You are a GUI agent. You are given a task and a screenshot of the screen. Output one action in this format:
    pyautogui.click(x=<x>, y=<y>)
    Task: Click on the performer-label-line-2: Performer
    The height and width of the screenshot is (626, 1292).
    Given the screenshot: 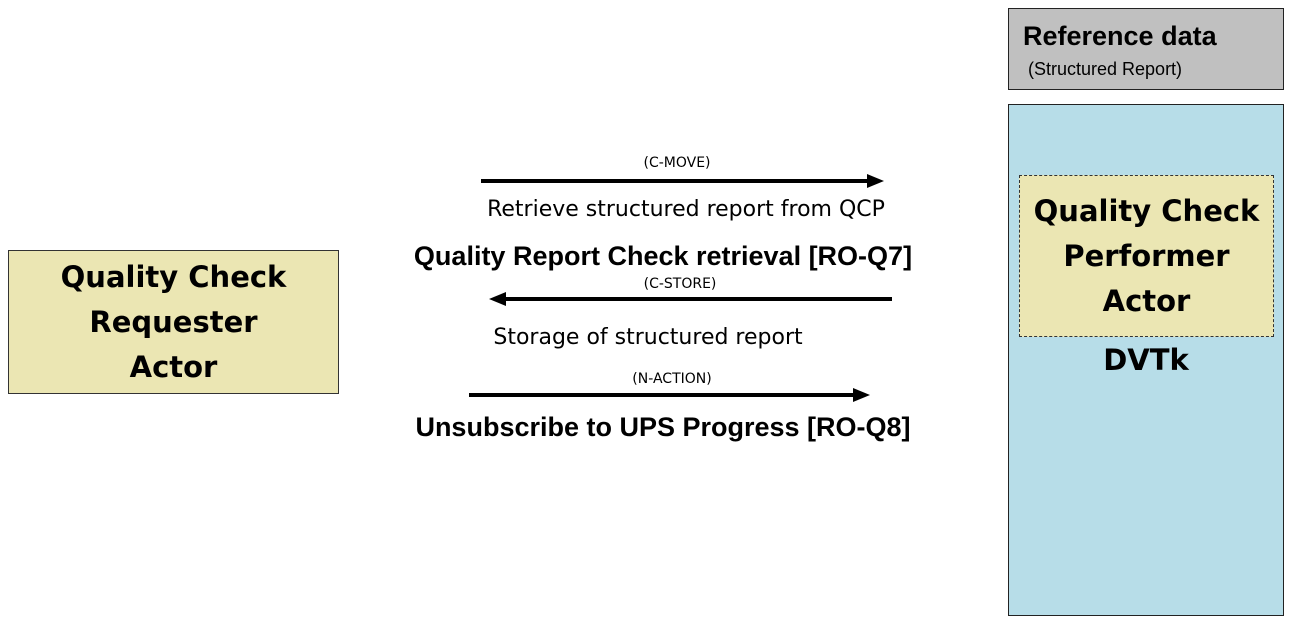 What is the action you would take?
    pyautogui.click(x=1146, y=255)
    